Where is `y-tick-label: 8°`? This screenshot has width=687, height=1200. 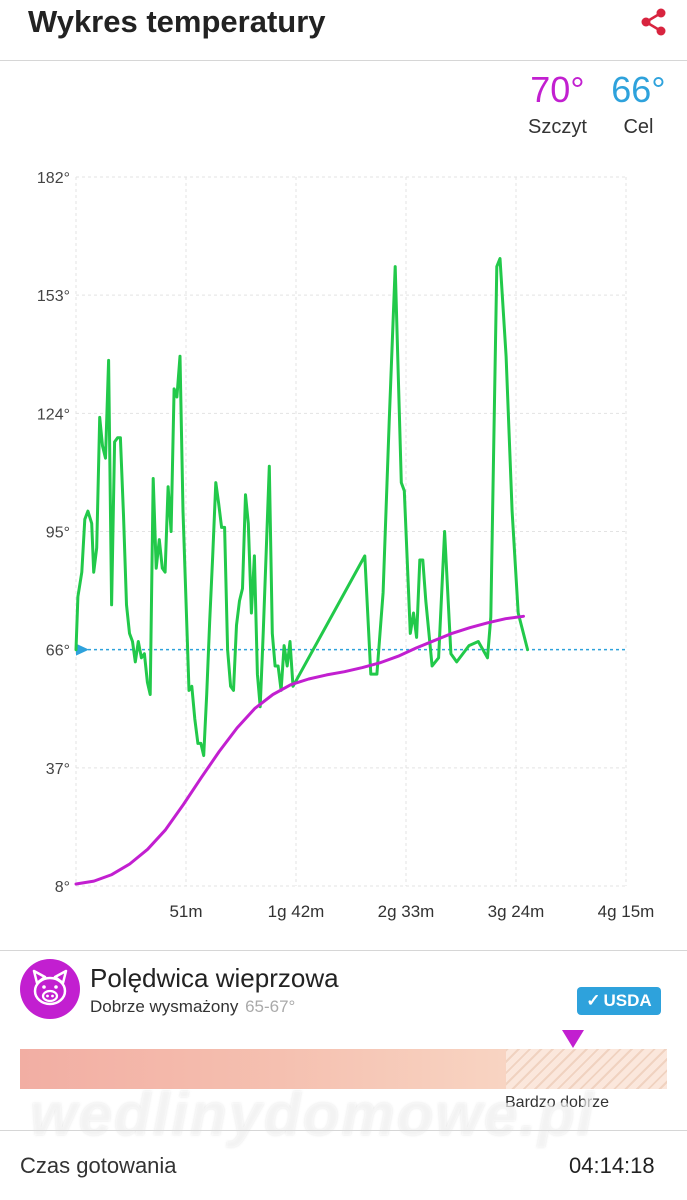 y-tick-label: 8° is located at coordinates (62, 887).